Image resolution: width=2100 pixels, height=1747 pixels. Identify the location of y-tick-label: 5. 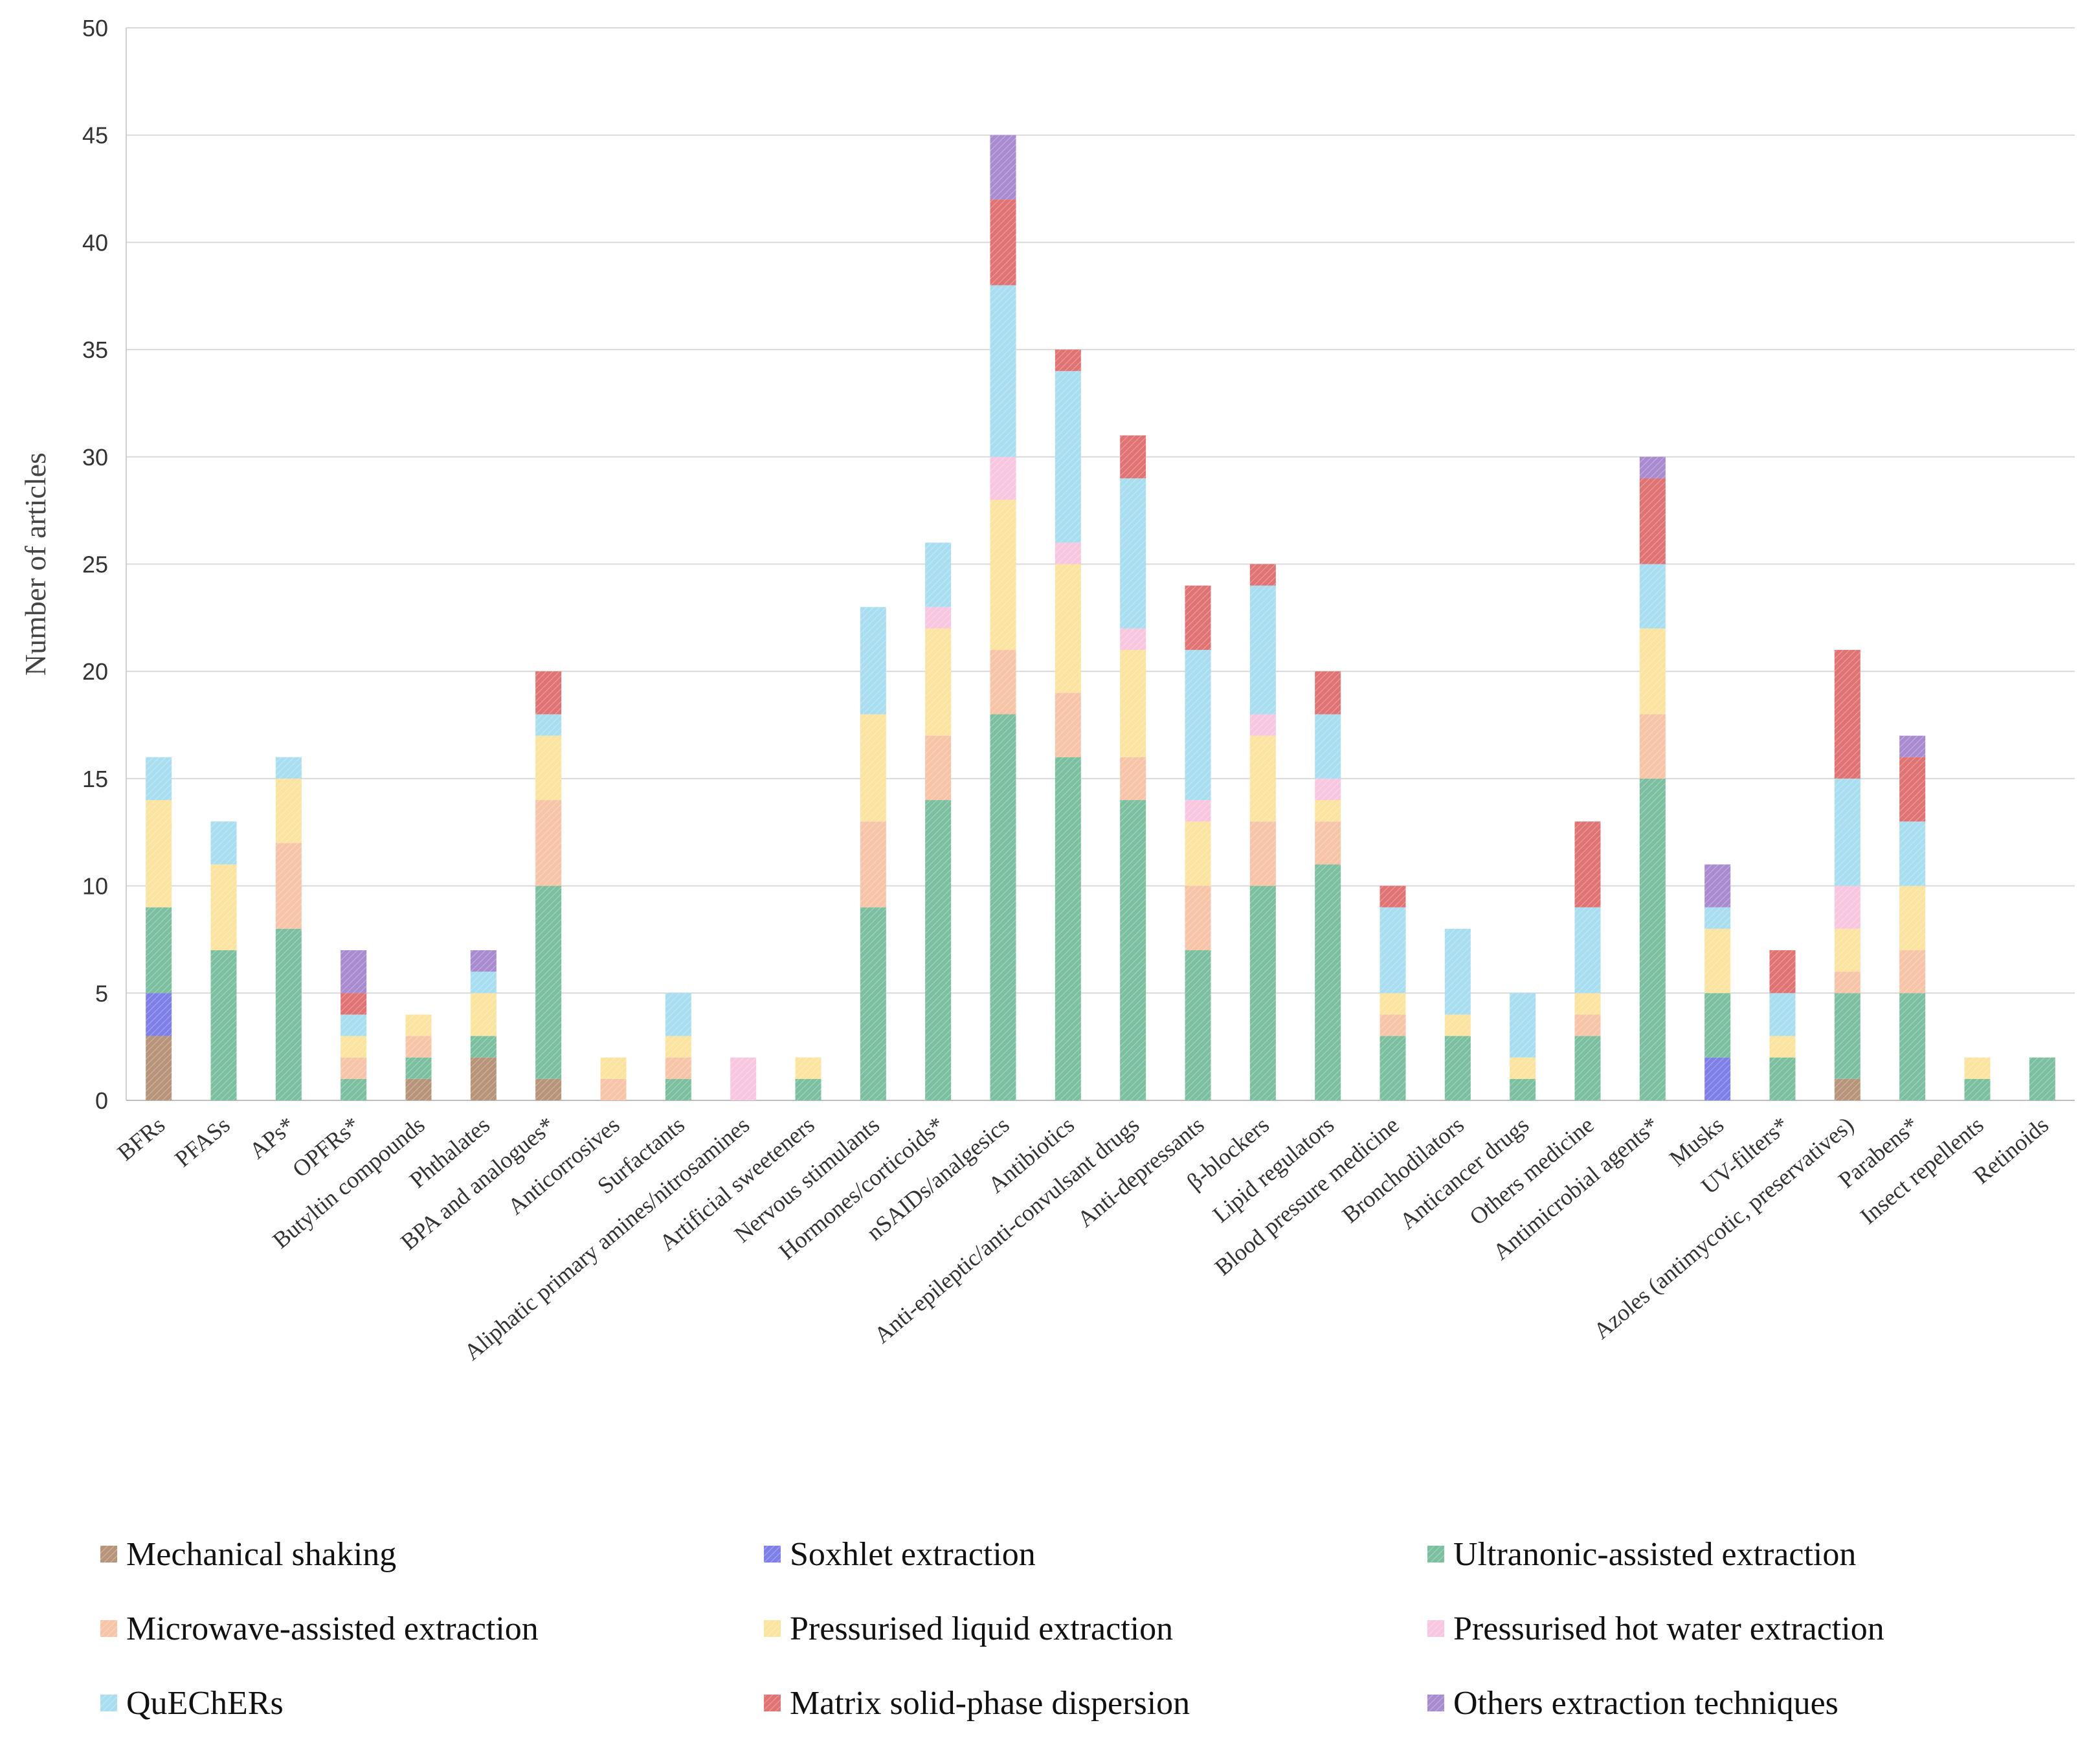
(101, 993).